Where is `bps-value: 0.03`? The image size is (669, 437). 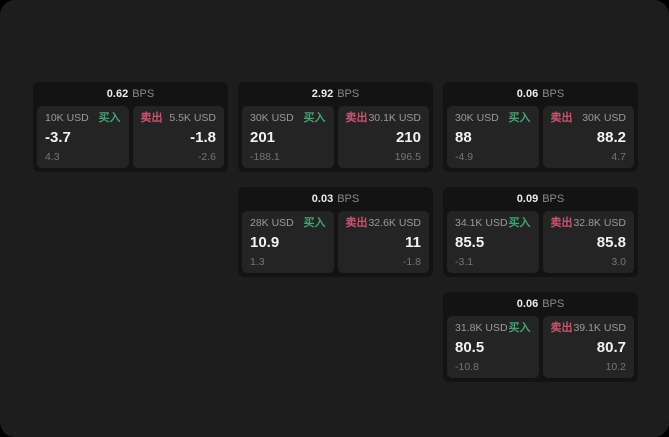
bps-value: 0.03 is located at coordinates (322, 199).